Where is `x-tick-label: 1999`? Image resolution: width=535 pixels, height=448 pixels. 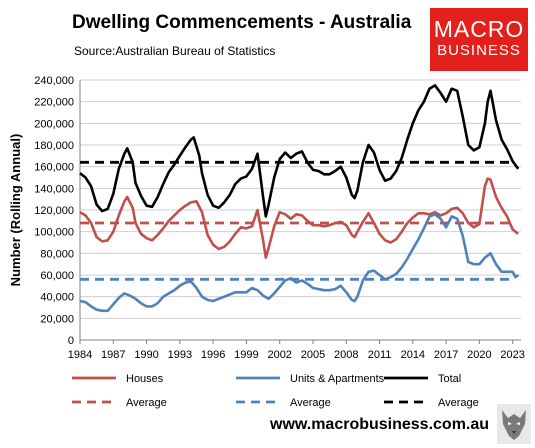 x-tick-label: 1999 is located at coordinates (246, 355).